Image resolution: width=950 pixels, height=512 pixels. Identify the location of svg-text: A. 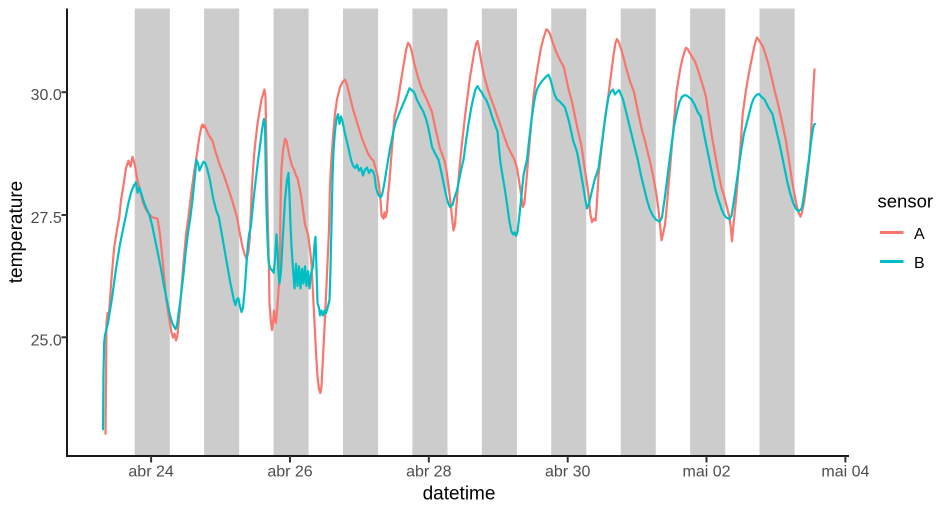
(919, 234).